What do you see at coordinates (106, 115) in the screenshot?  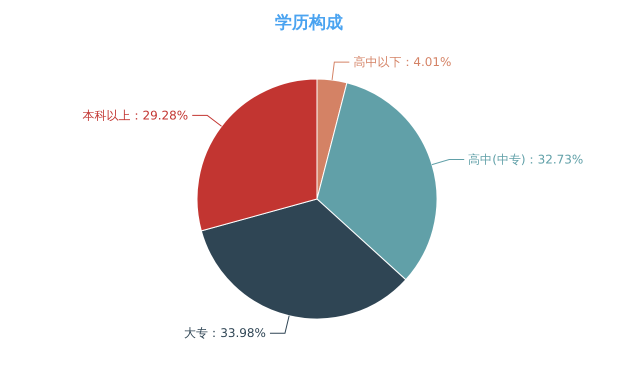 I see `slice-label: 本科以上` at bounding box center [106, 115].